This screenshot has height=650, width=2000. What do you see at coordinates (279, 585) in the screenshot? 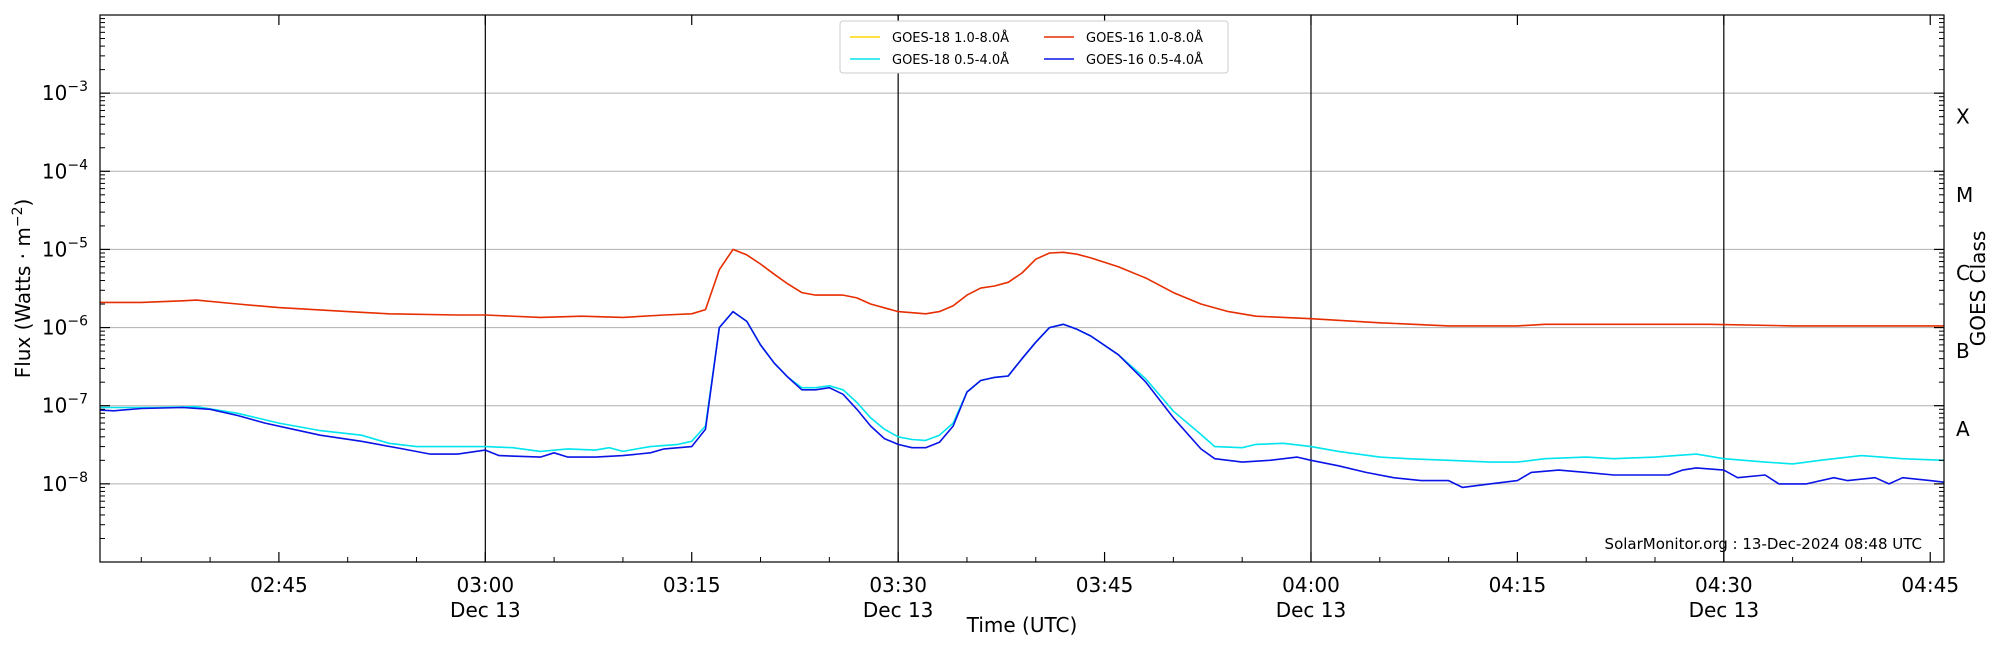
I see `x-tick-label: 02:45` at bounding box center [279, 585].